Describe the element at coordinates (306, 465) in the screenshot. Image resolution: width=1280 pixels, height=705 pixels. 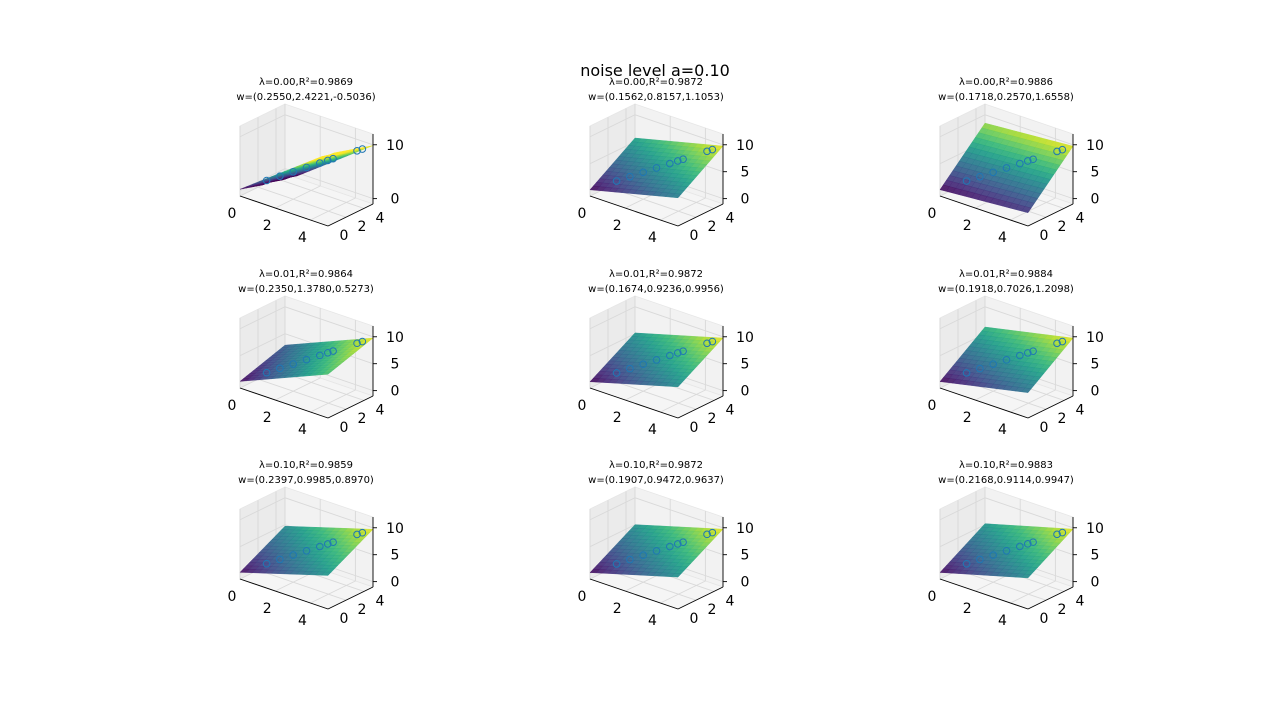
I see `subplot-title-r2: λ=0.10,R²=0.9859` at that location.